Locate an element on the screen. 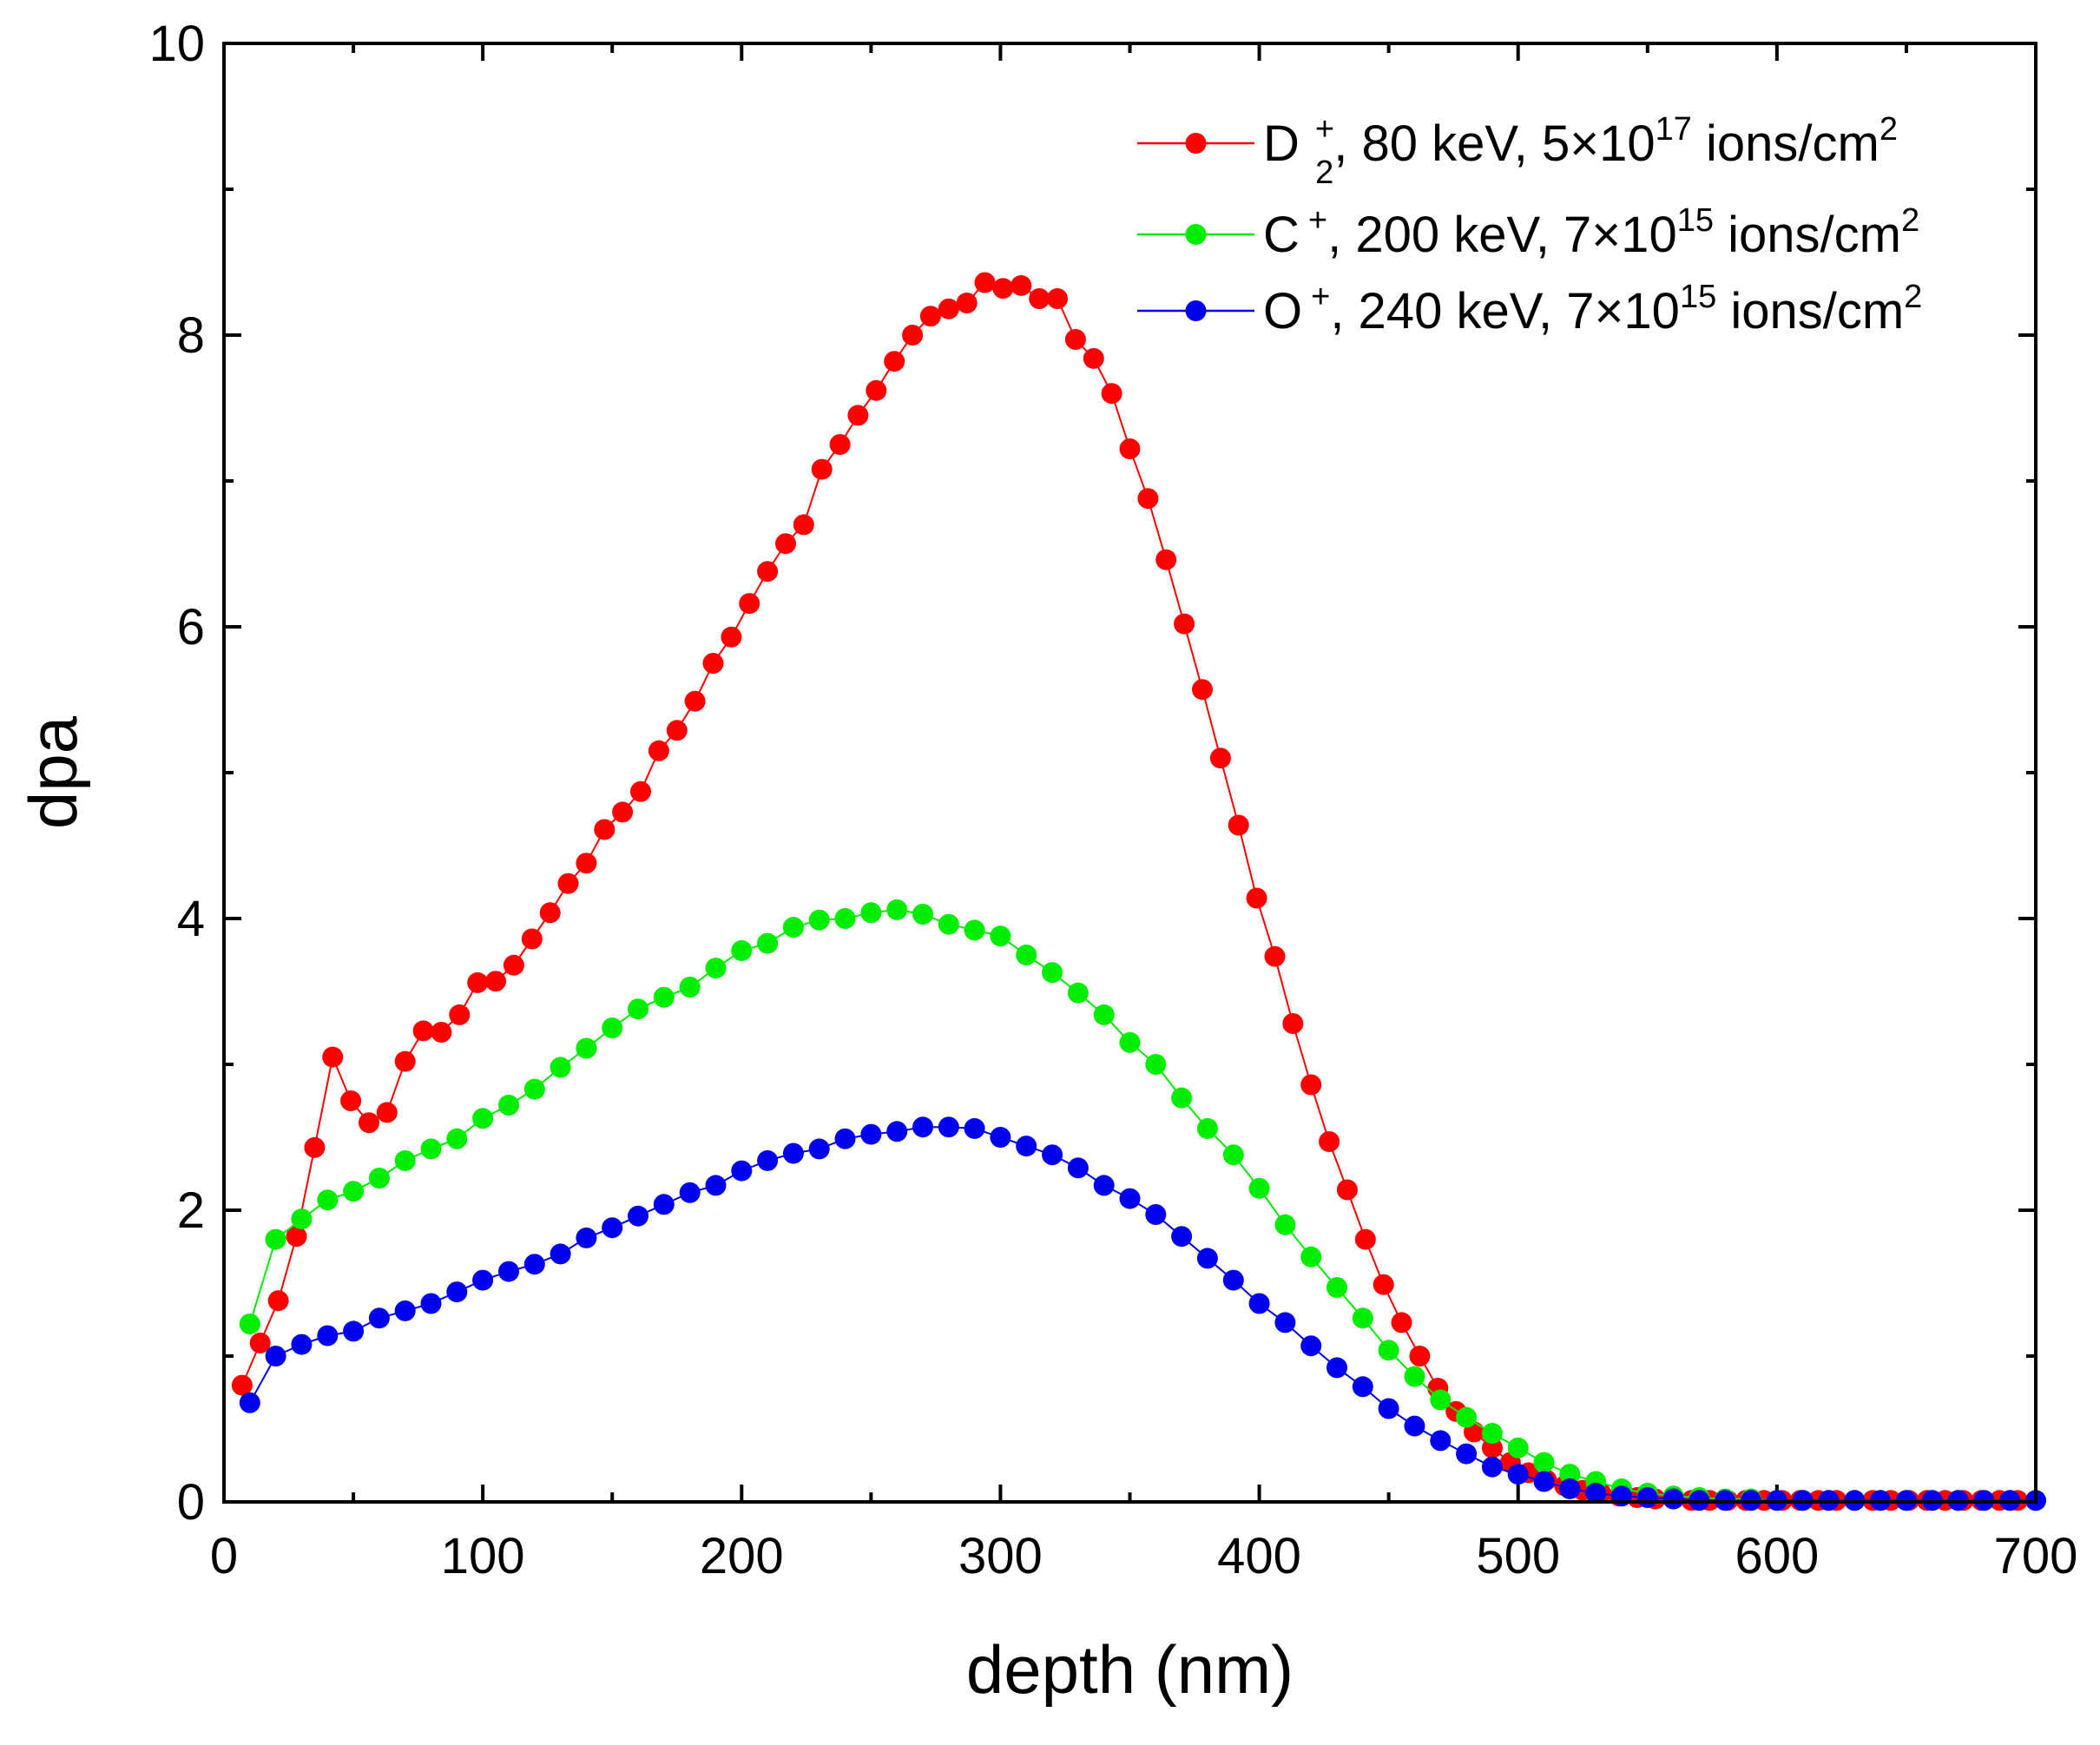 This screenshot has width=2100, height=1745. legend-item: C +, 200 keV, 7×1015 ions/cm2 is located at coordinates (1528, 232).